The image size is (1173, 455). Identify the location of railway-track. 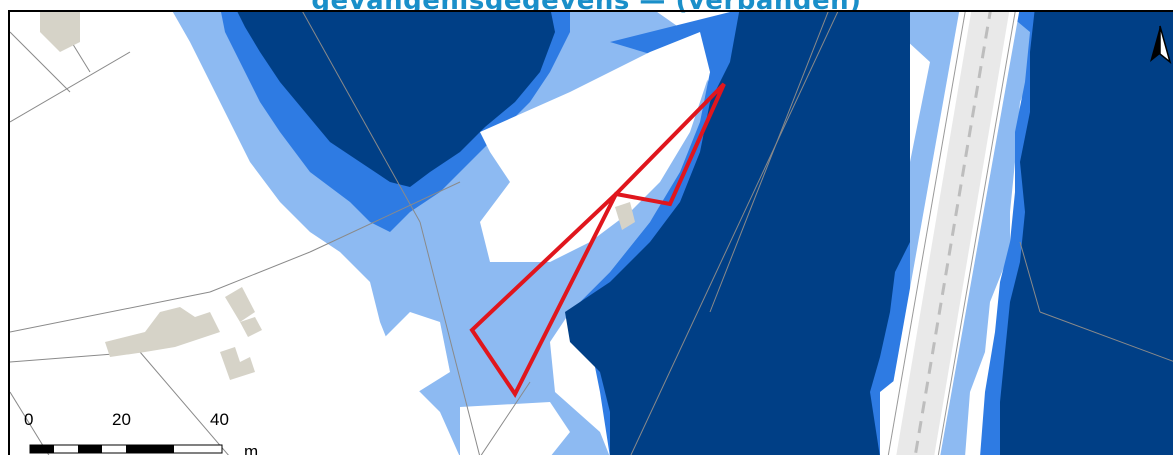
(950, 233).